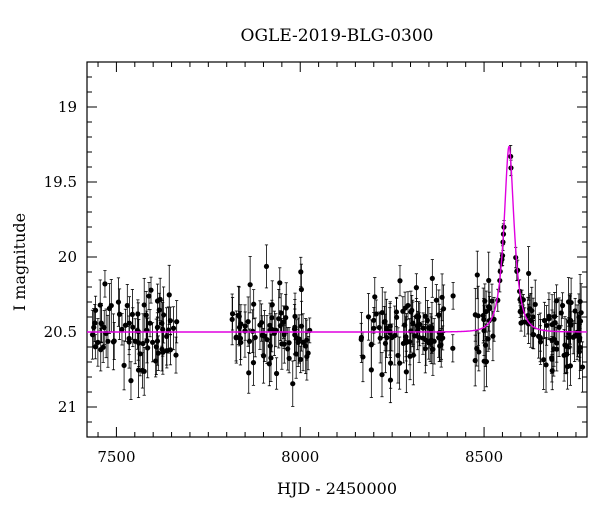  What do you see at coordinates (19, 262) in the screenshot?
I see `y-axis-label: I magnitude` at bounding box center [19, 262].